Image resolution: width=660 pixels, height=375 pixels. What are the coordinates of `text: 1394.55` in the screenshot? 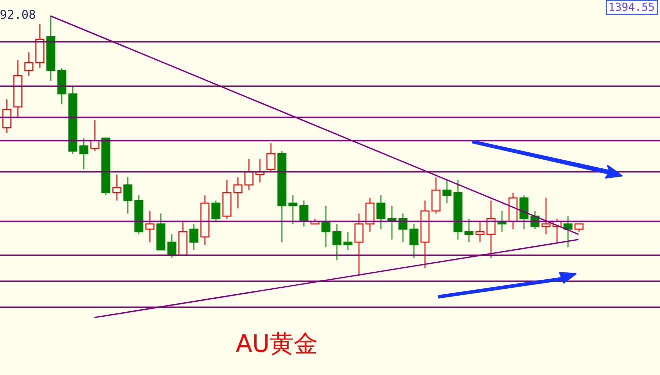 It's located at (632, 7).